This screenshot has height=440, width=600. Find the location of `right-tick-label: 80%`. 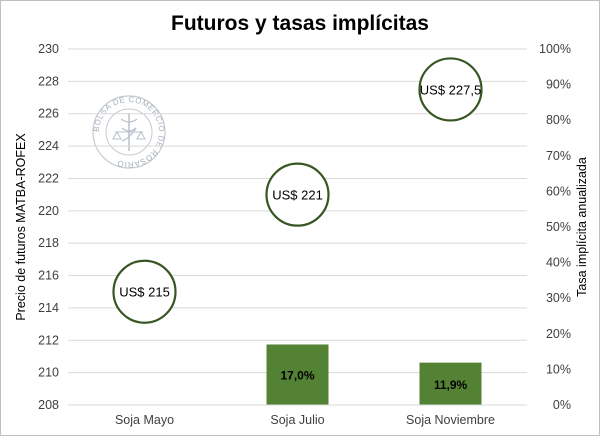

right-tick-label: 80% is located at coordinates (558, 120).